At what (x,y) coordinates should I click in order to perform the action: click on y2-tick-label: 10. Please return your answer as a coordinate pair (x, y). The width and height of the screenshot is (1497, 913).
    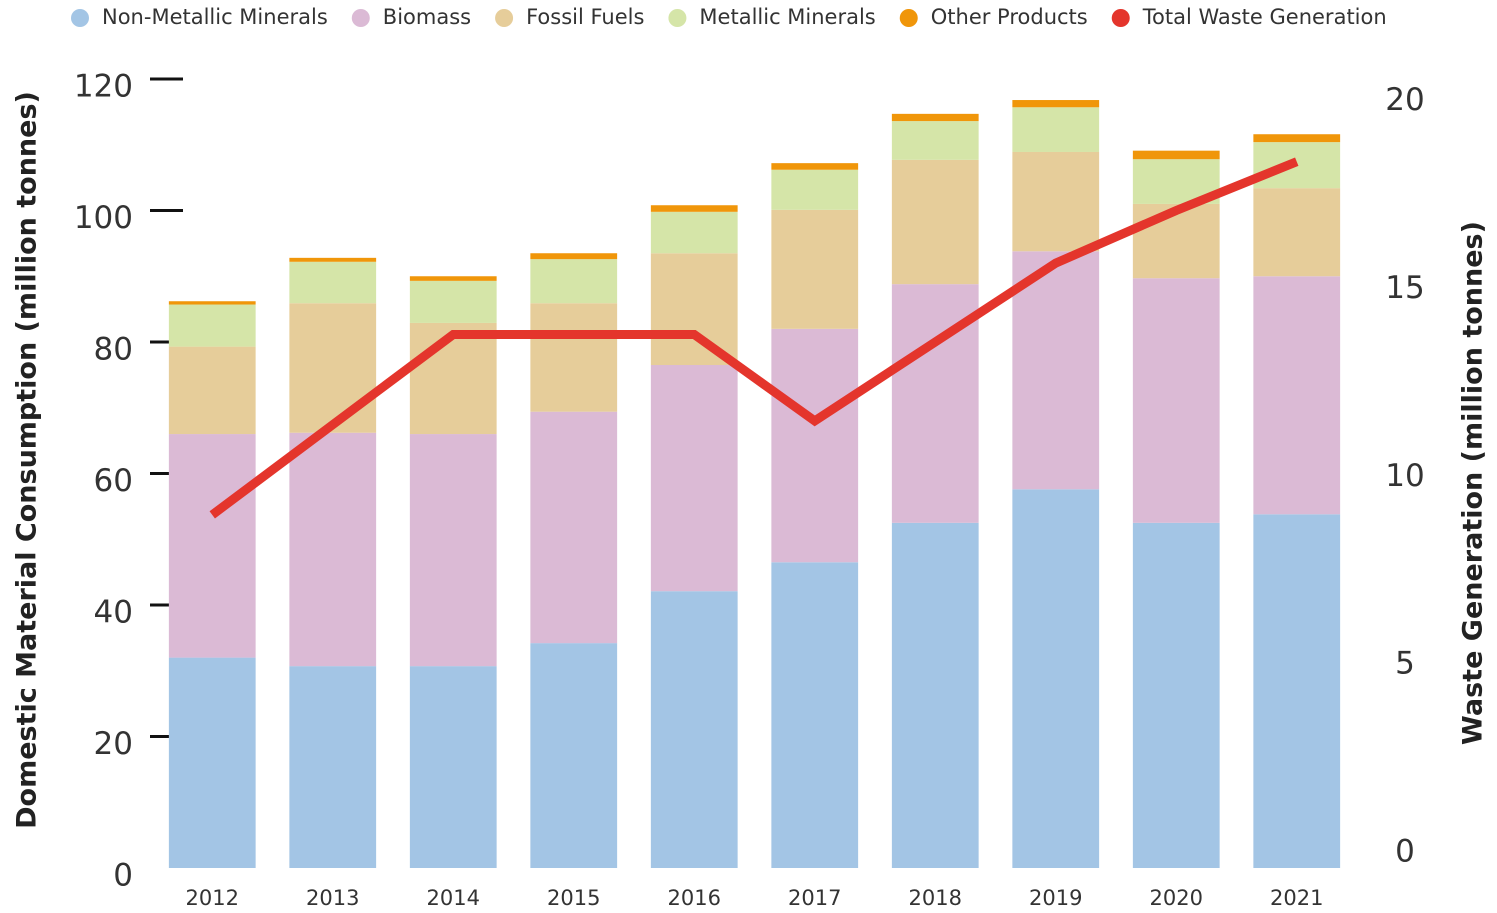
    Looking at the image, I should click on (1404, 476).